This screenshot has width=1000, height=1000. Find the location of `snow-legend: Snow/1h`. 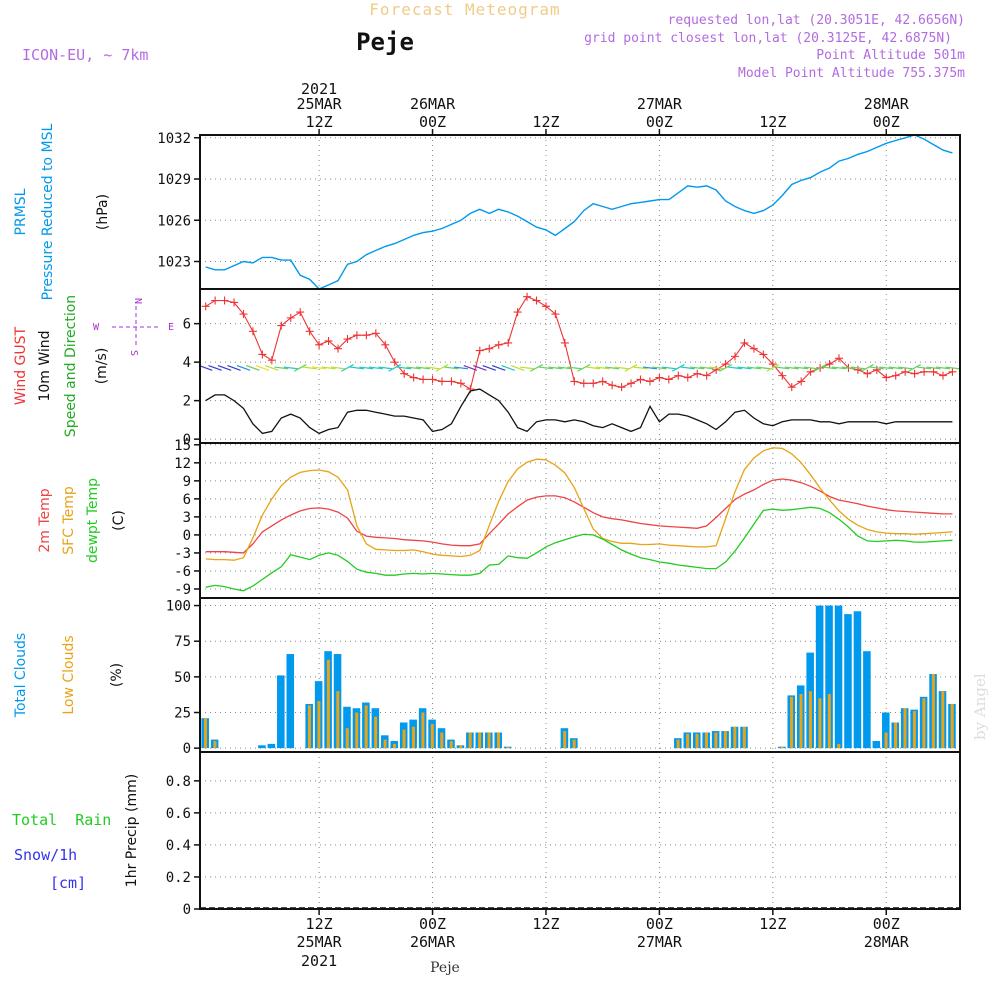

snow-legend: Snow/1h is located at coordinates (45, 855).